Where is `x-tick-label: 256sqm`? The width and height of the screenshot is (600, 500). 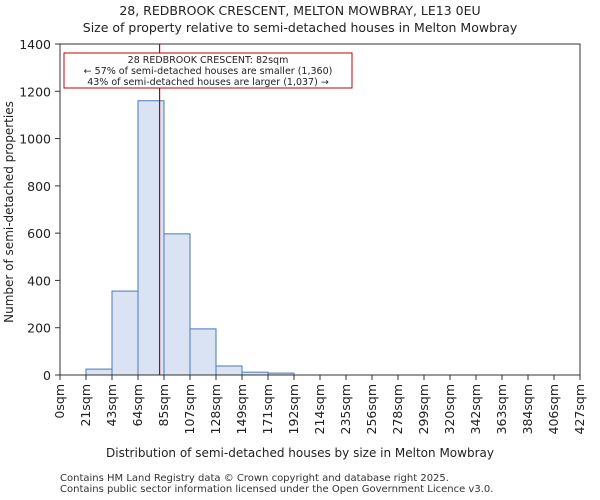 x-tick-label: 256sqm is located at coordinates (371, 409).